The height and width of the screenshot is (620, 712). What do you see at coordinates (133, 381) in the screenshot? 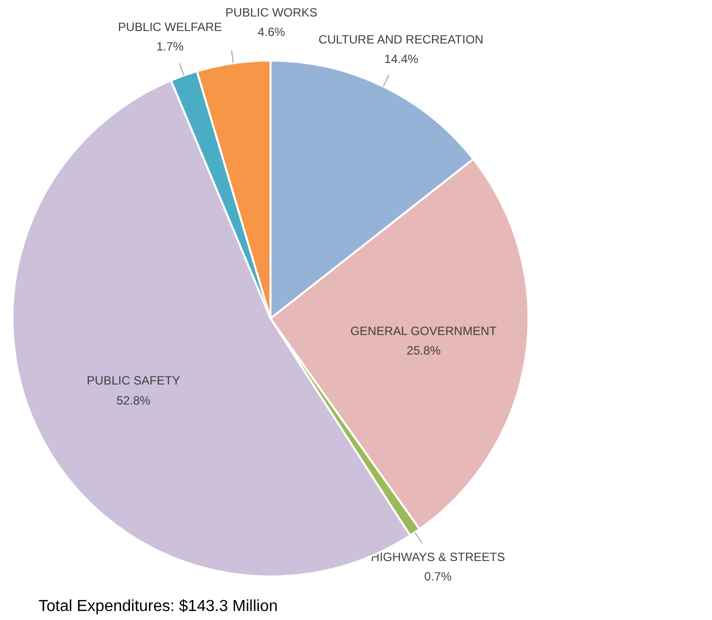
I see `slice-label: PUBLIC SAFETY` at bounding box center [133, 381].